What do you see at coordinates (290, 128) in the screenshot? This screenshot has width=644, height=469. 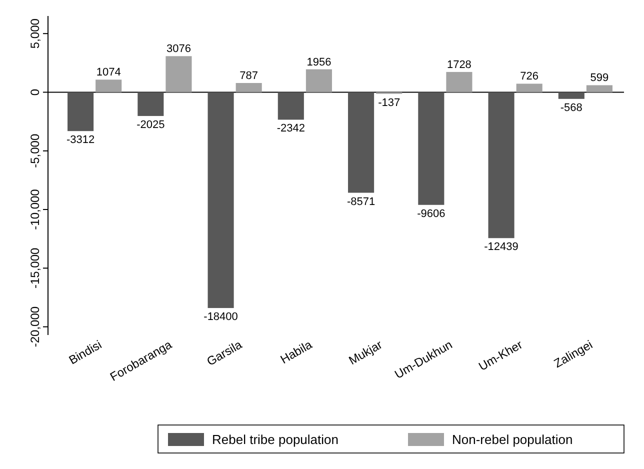 I see `data-label: -2342` at bounding box center [290, 128].